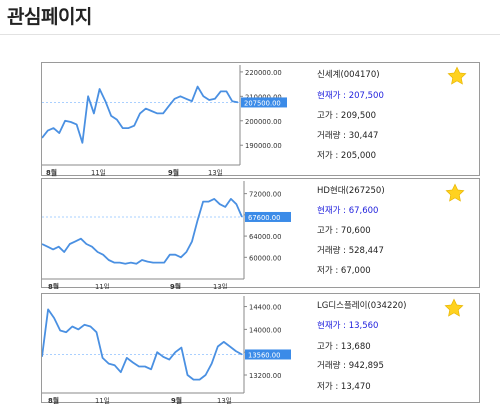  Describe the element at coordinates (265, 195) in the screenshot. I see `y-tick-label: 72000.00` at that location.